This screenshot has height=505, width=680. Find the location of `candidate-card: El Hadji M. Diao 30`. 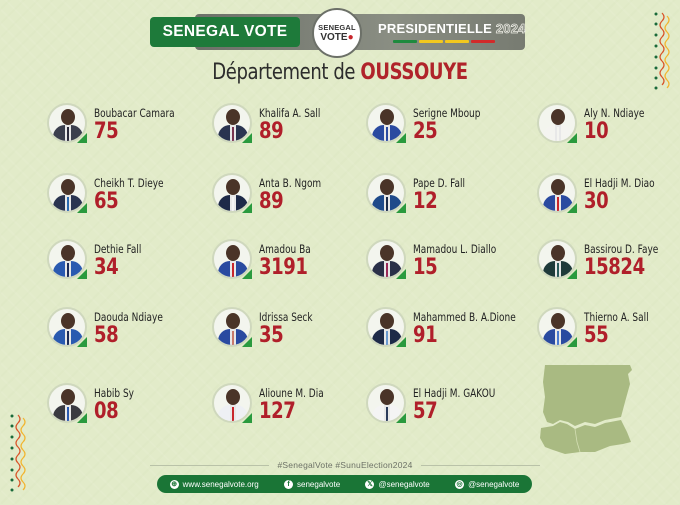

candidate-card: El Hadji M. Diao 30 is located at coordinates (608, 201).